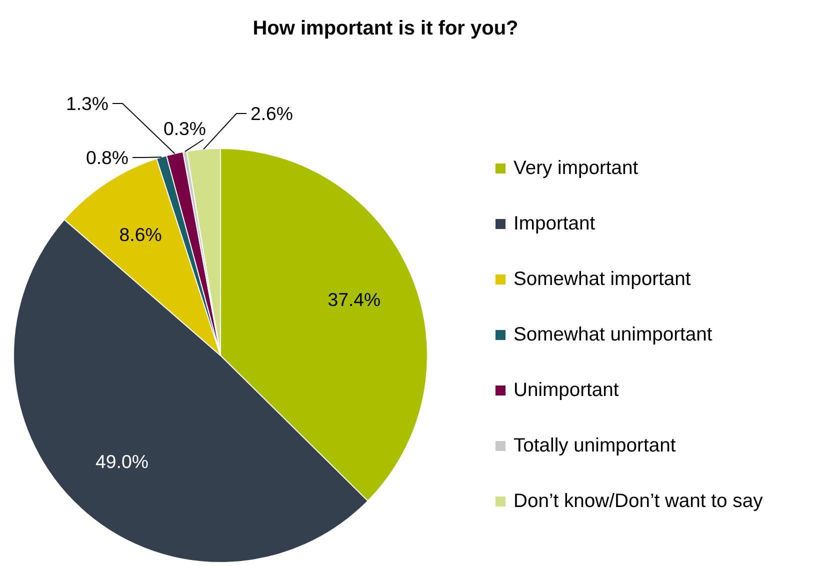  Describe the element at coordinates (272, 113) in the screenshot. I see `data-label: 2.6%` at that location.